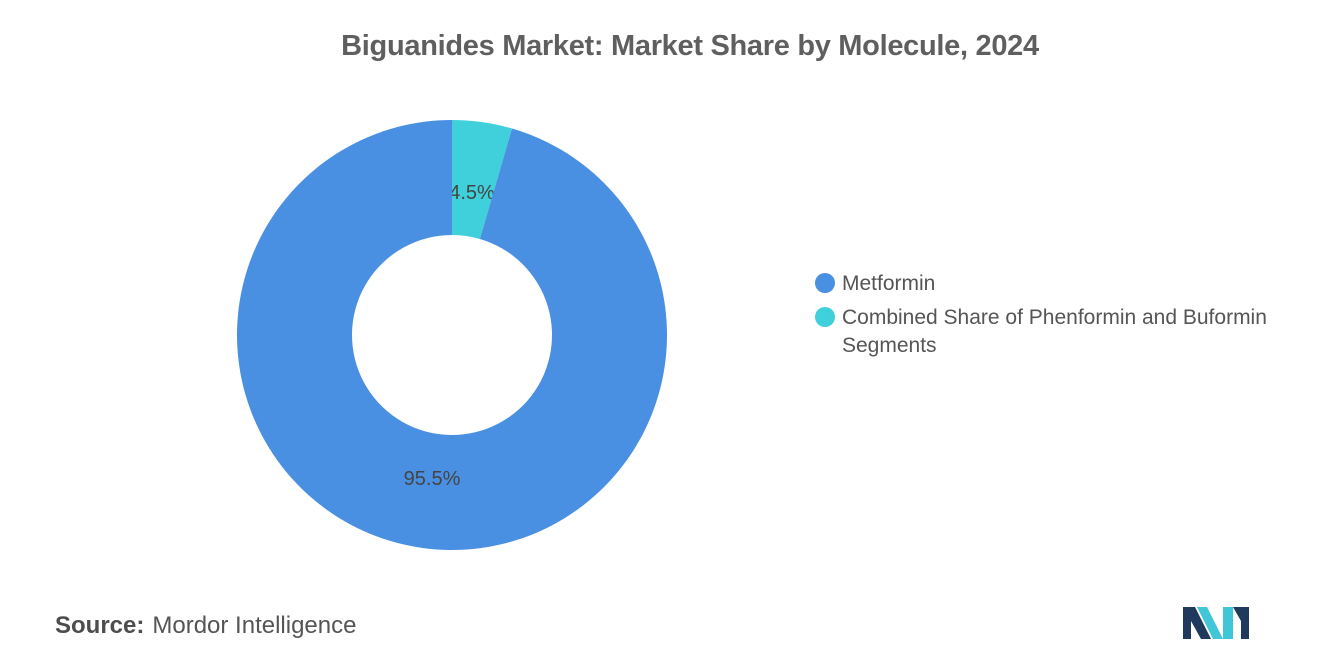  Describe the element at coordinates (482, 179) in the screenshot. I see `donut-slice-phenformin-buformin` at that location.